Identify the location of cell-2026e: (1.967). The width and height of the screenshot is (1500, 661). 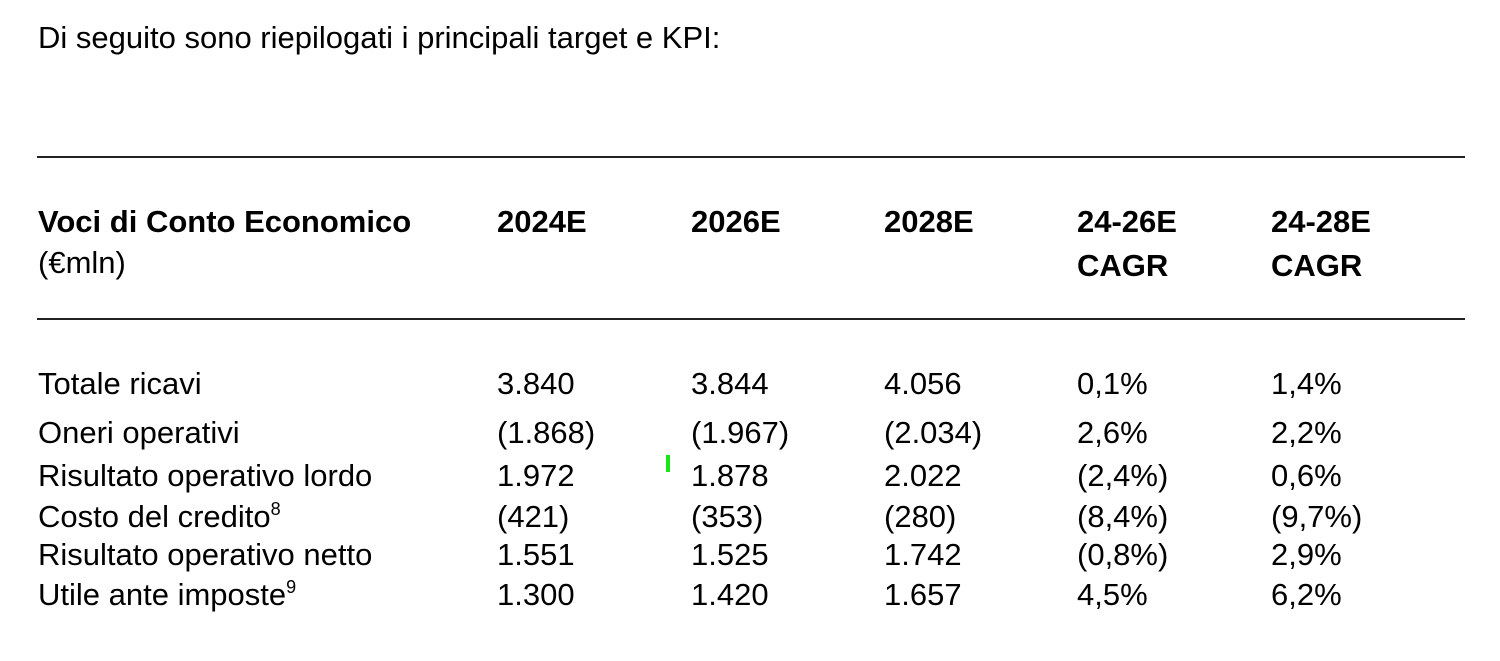
(740, 432).